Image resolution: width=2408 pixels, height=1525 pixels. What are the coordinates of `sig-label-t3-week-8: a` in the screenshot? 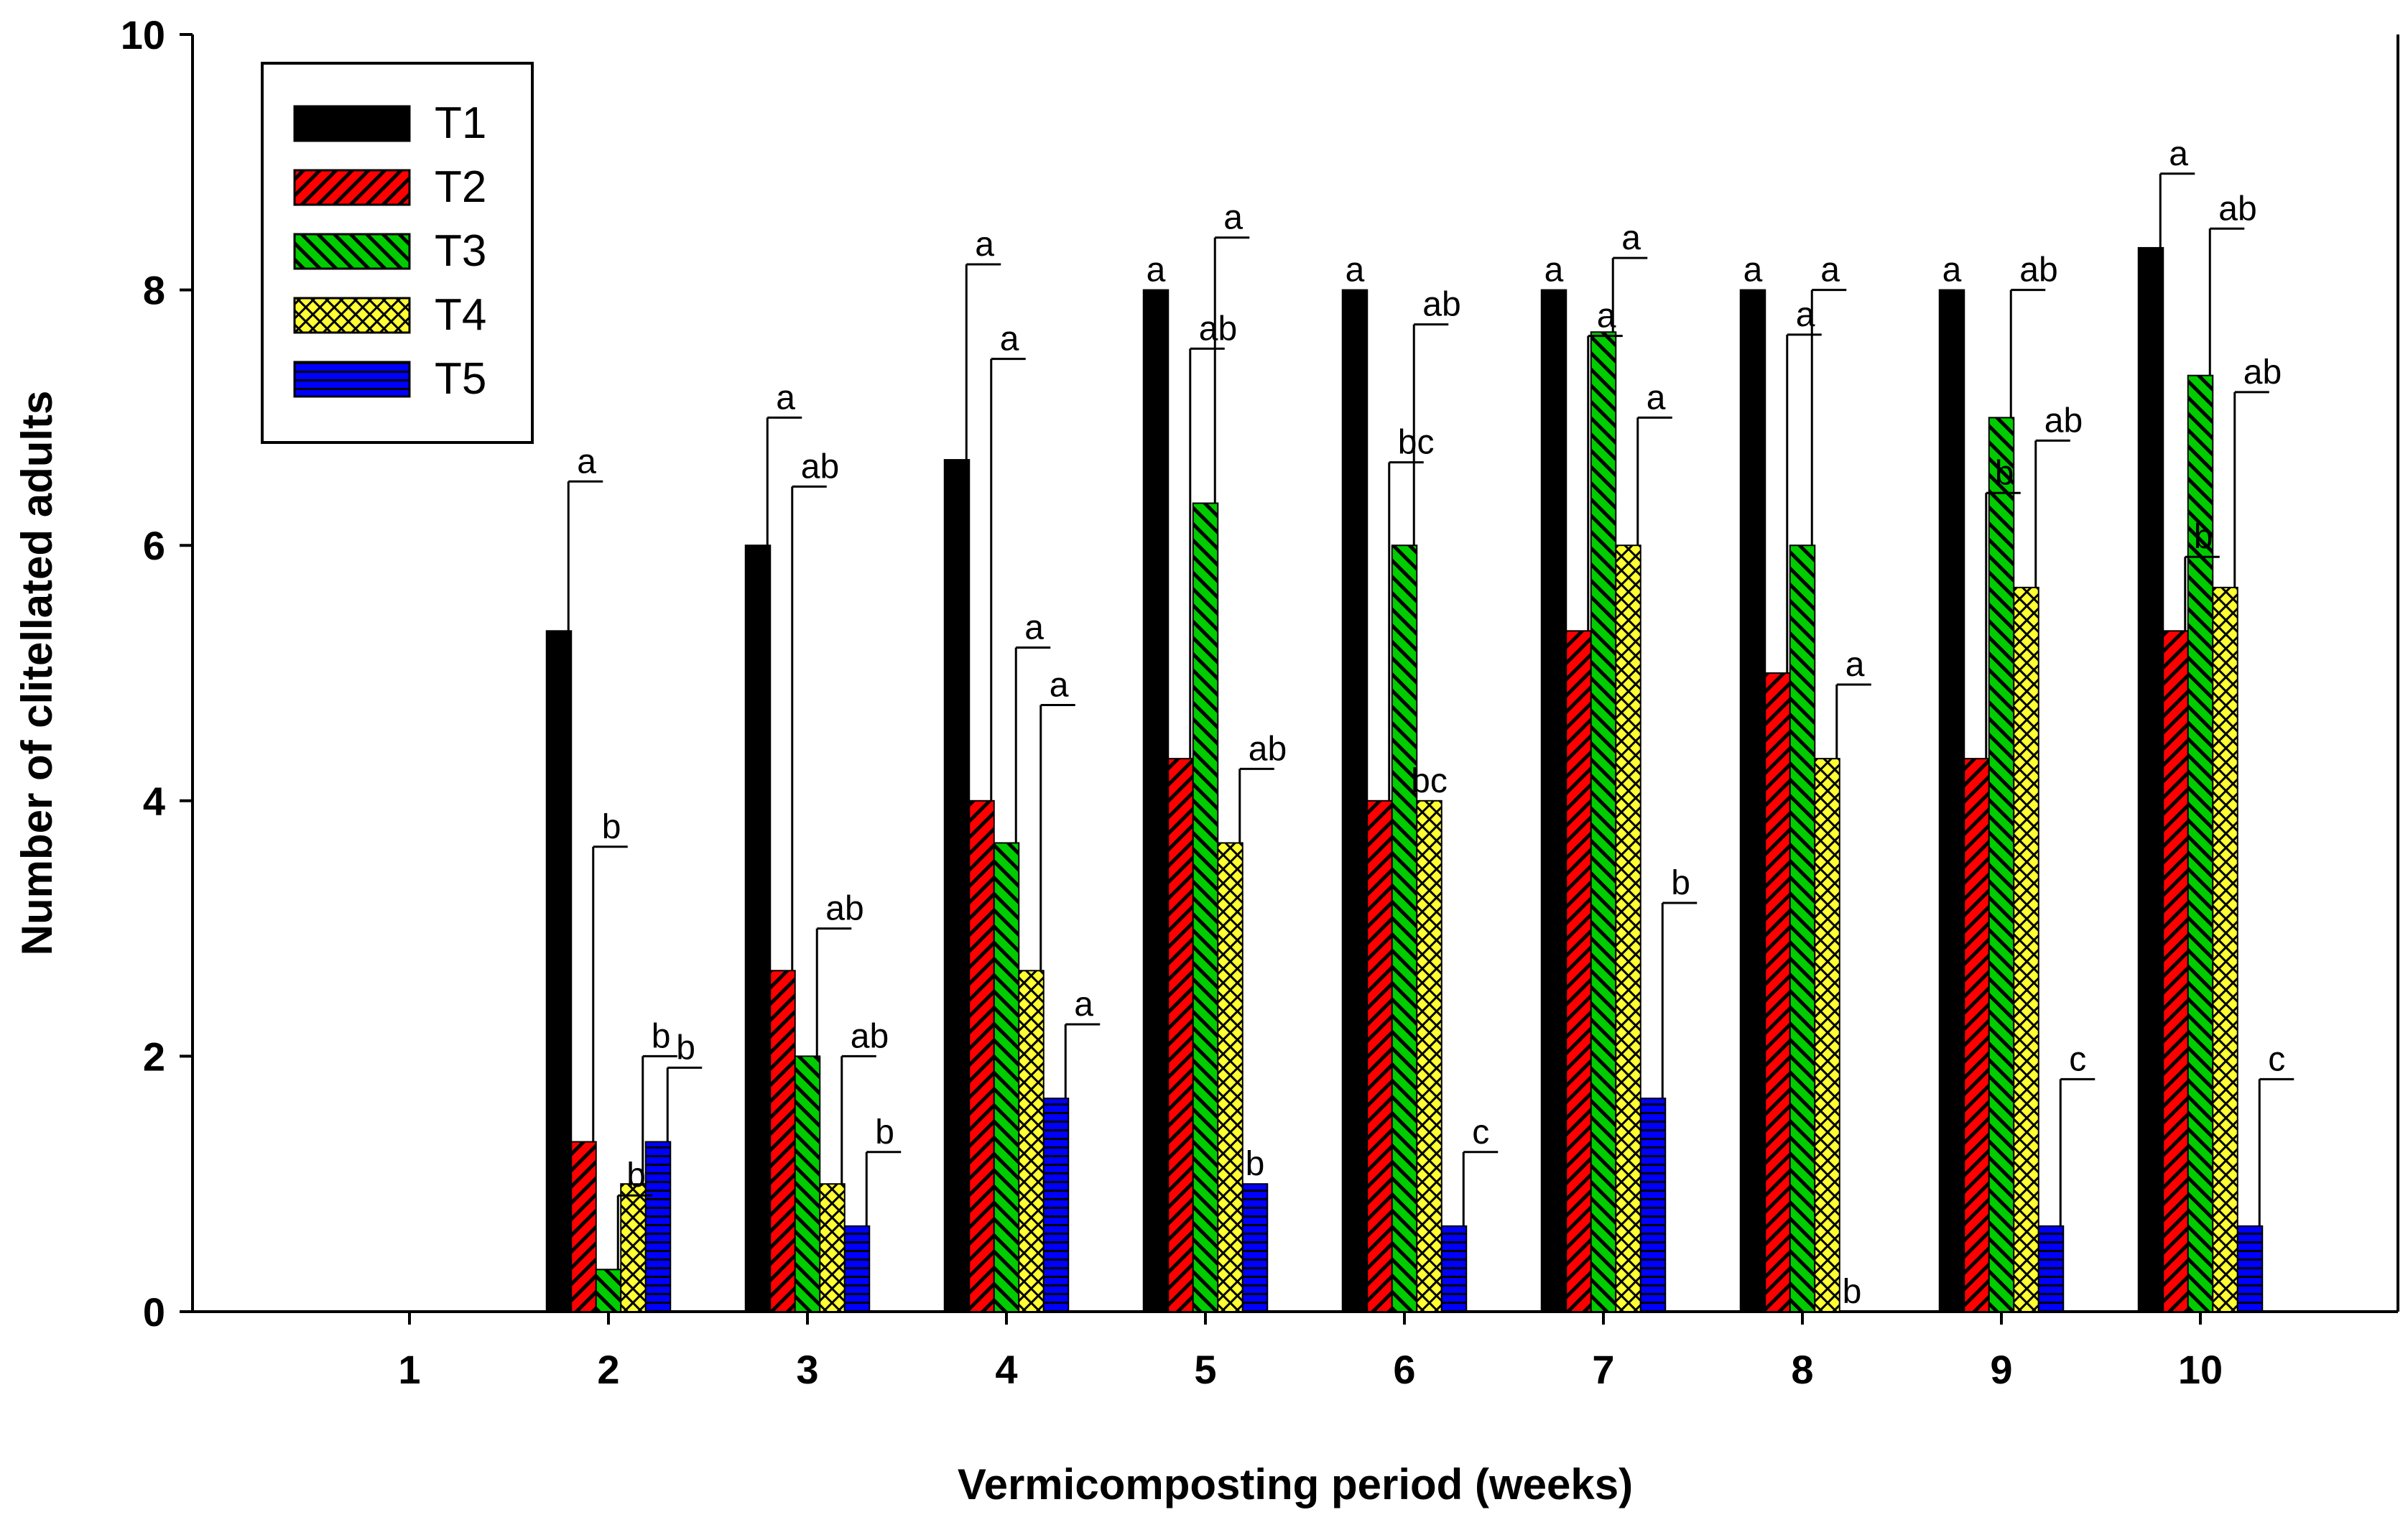 It's located at (1830, 270).